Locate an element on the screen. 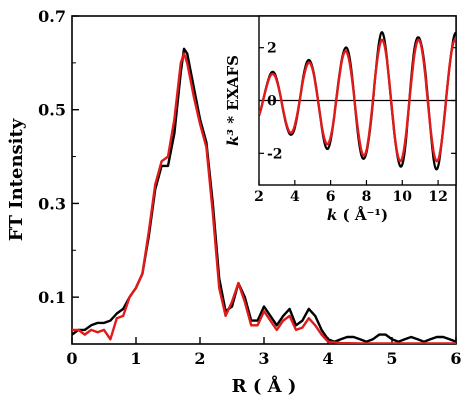 This screenshot has height=409, width=474. inset-x-tick-label: 12 is located at coordinates (437, 197).